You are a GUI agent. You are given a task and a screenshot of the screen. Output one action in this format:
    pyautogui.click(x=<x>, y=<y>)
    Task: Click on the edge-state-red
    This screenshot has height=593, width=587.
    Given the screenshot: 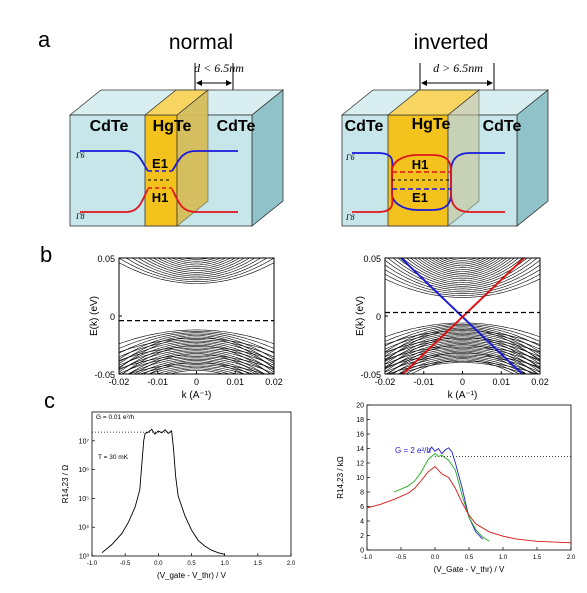 What is the action you would take?
    pyautogui.click(x=463, y=316)
    